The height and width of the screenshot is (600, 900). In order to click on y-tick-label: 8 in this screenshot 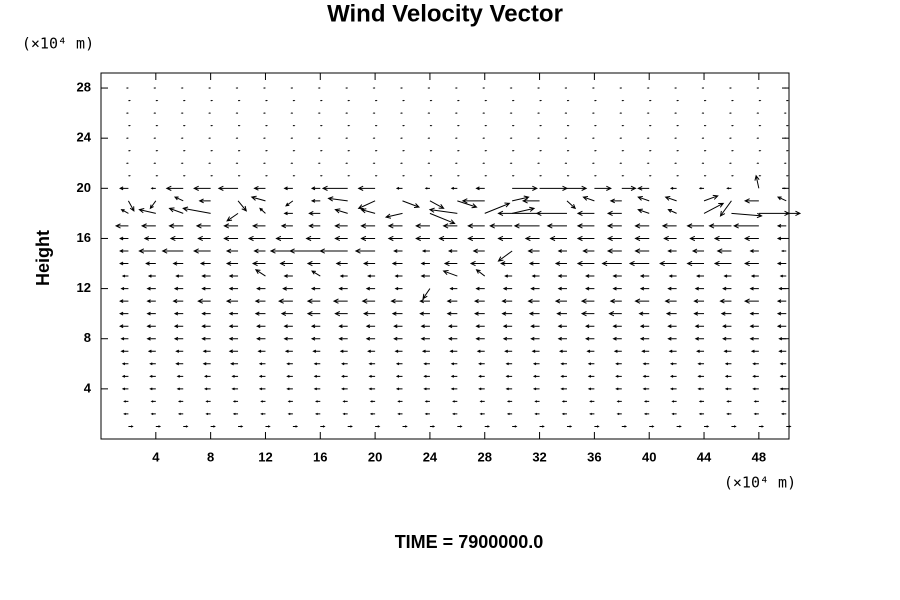, I will do `click(87, 337)`.